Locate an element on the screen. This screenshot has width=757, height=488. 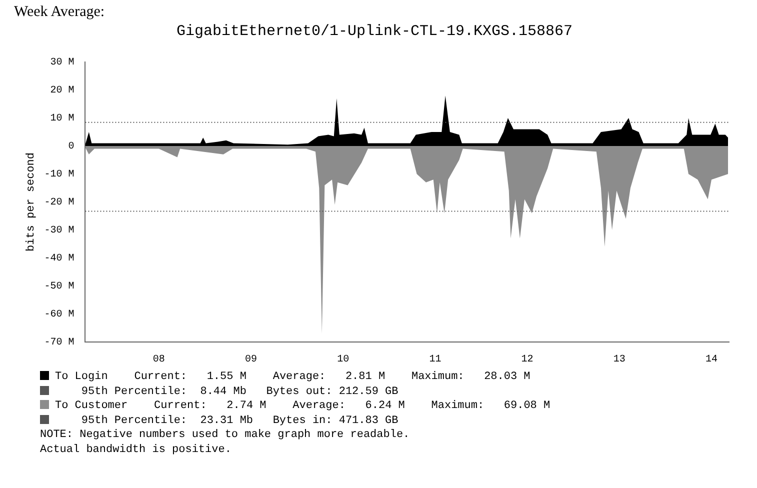
x-tick-label: 11 is located at coordinates (435, 360).